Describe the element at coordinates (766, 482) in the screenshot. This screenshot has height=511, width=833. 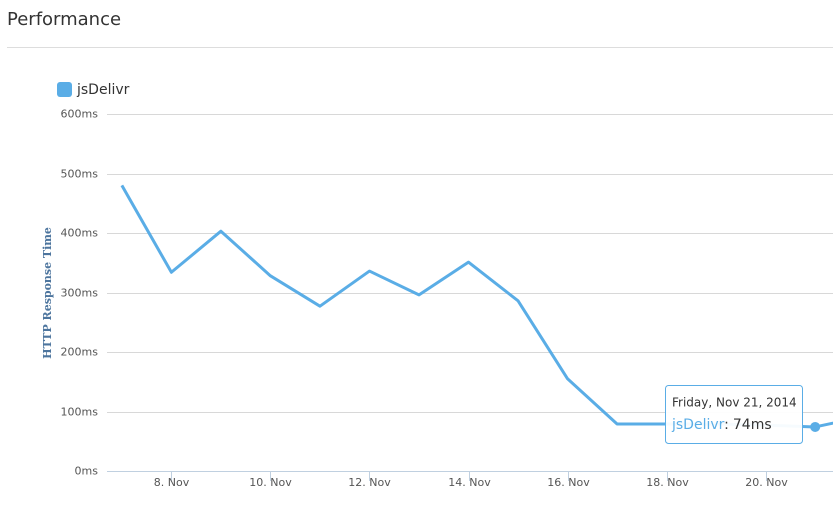
I see `x-tick-label: 20. Nov` at that location.